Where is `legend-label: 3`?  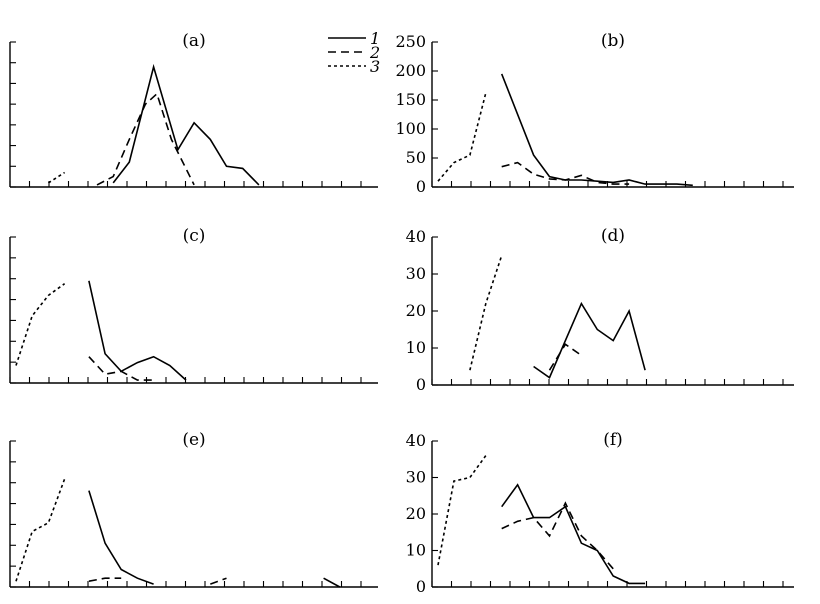 legend-label: 3 is located at coordinates (375, 66).